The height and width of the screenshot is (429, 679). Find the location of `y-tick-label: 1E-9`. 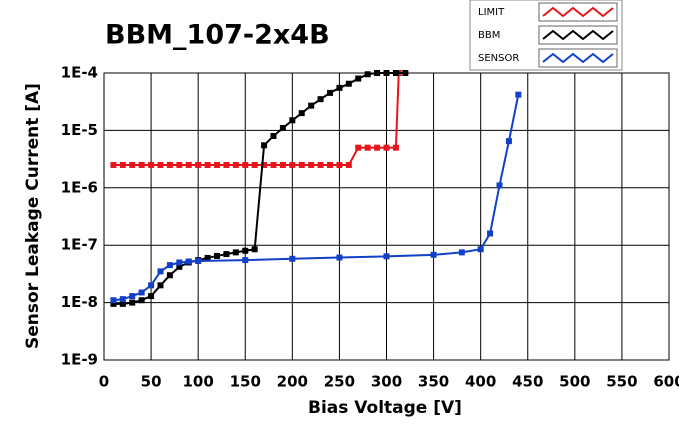

y-tick-label: 1E-9 is located at coordinates (79, 360).